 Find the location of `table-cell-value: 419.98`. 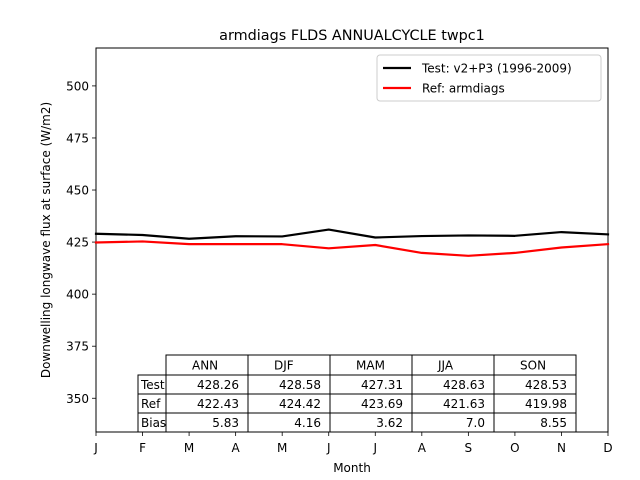

table-cell-value: 419.98 is located at coordinates (546, 404).